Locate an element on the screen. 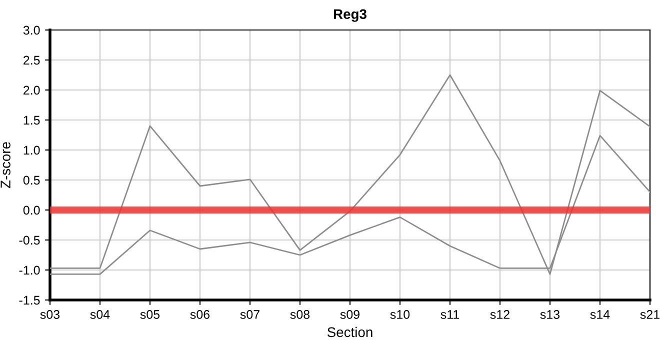  chart-title: Reg3 is located at coordinates (350, 15).